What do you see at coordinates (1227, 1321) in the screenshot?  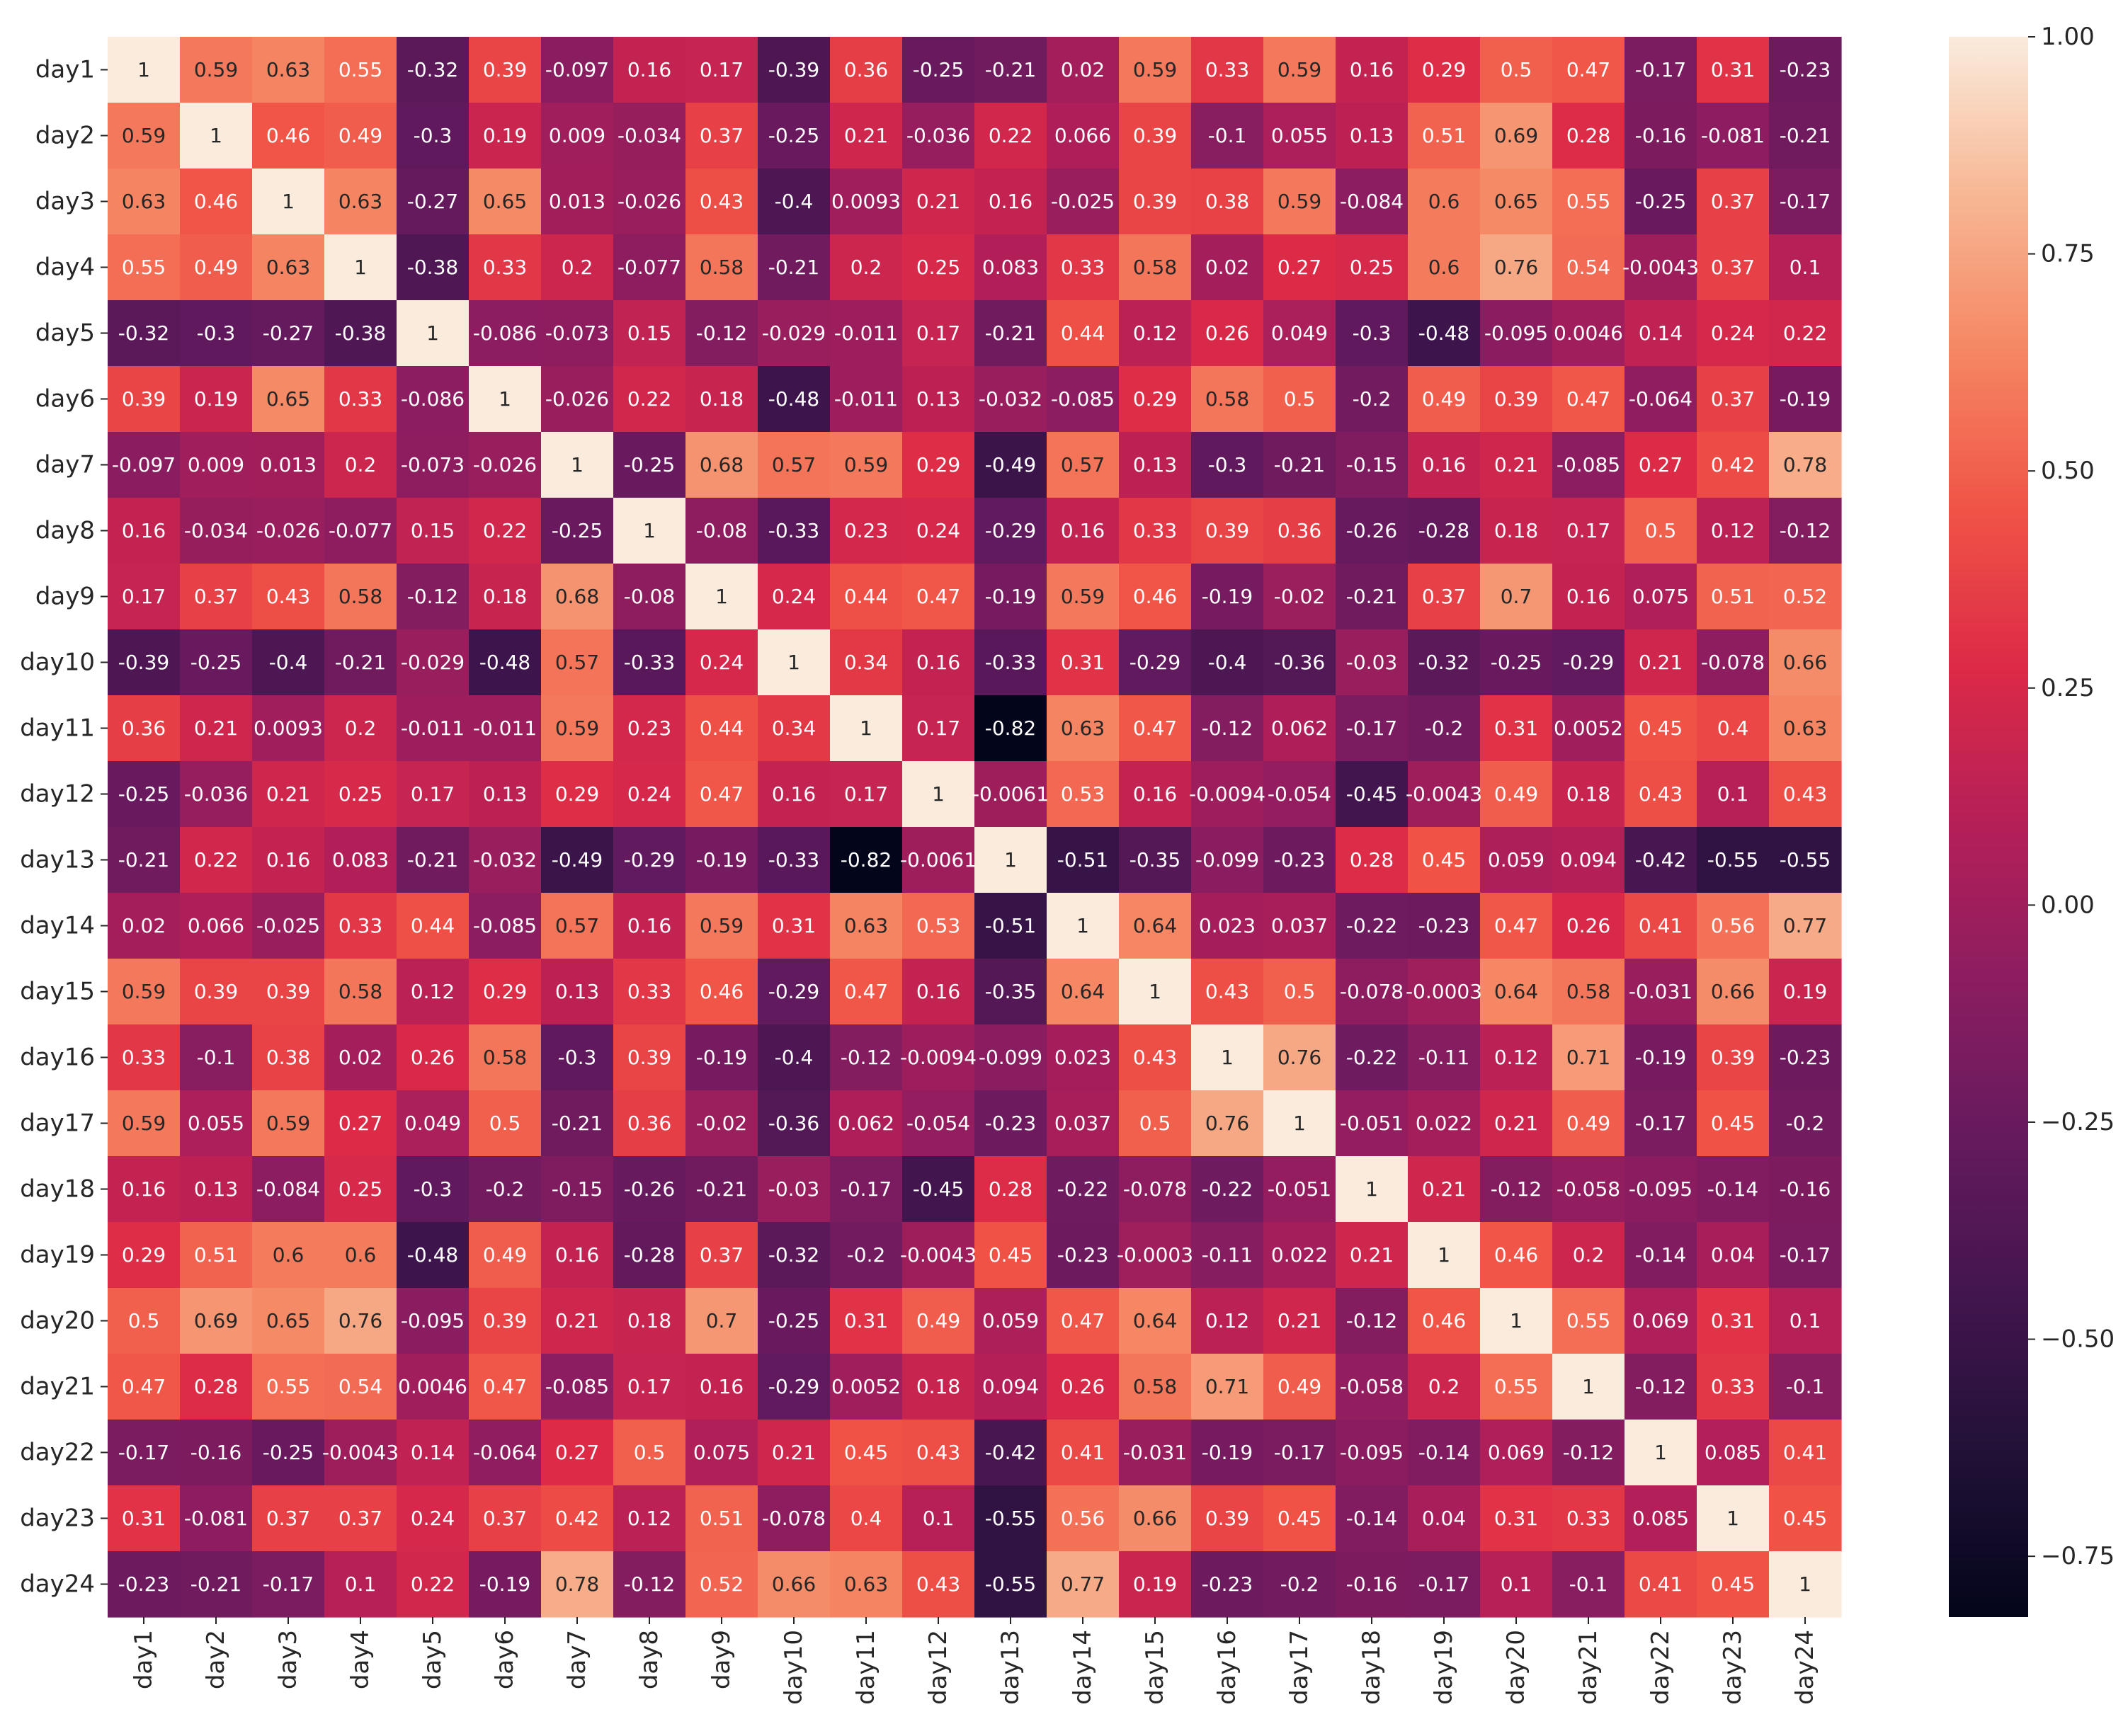 I see `cell-annotation: 0.12` at bounding box center [1227, 1321].